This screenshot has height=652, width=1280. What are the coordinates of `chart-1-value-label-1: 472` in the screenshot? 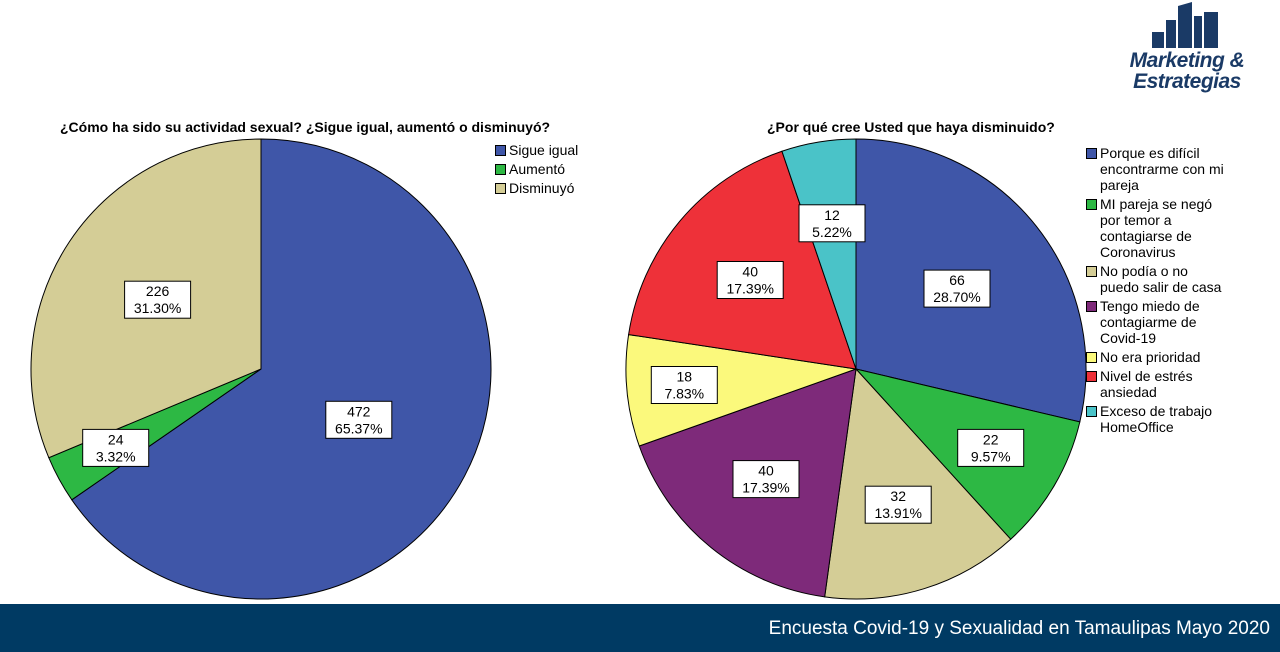 It's located at (359, 411).